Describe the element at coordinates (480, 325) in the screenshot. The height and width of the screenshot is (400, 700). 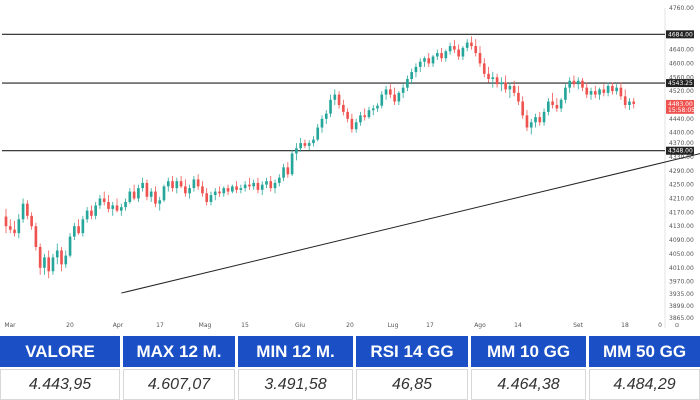
I see `x-tick-label: Ago` at that location.